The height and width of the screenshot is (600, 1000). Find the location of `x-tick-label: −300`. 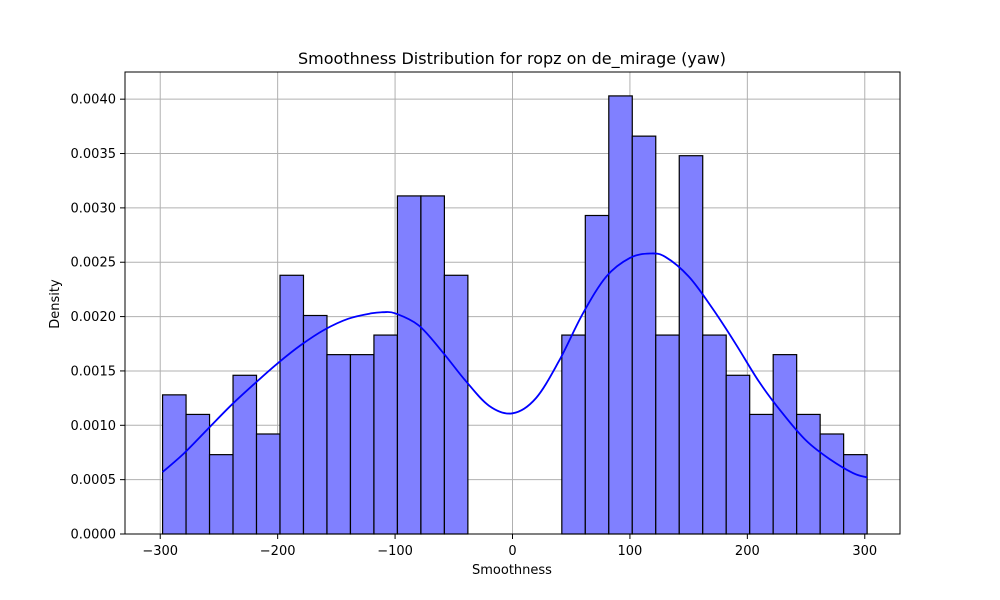

x-tick-label: −300 is located at coordinates (160, 551).